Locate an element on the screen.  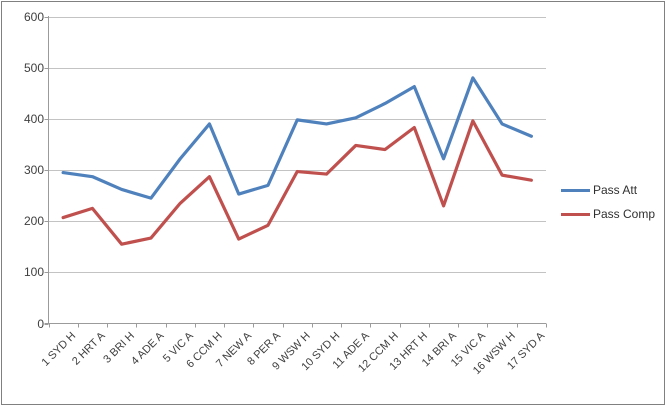
y-axis-tick-label: 600 is located at coordinates (33, 16).